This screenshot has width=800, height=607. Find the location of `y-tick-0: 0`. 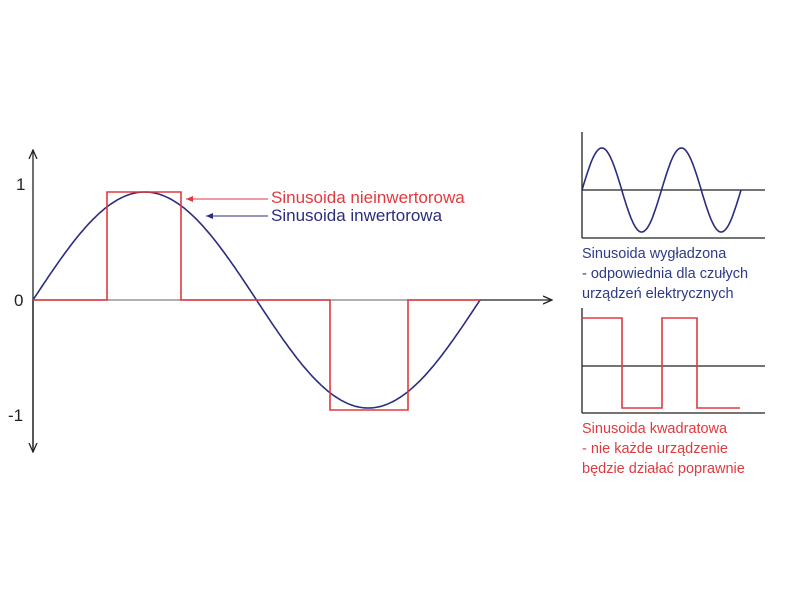

y-tick-0: 0 is located at coordinates (19, 300).